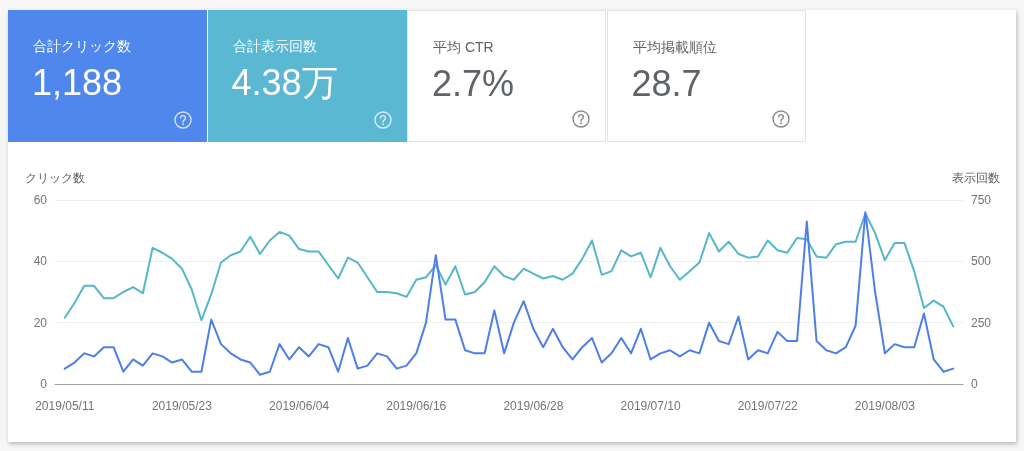 The width and height of the screenshot is (1024, 451). I want to click on x-tick-label: 2019/05/11, so click(65, 406).